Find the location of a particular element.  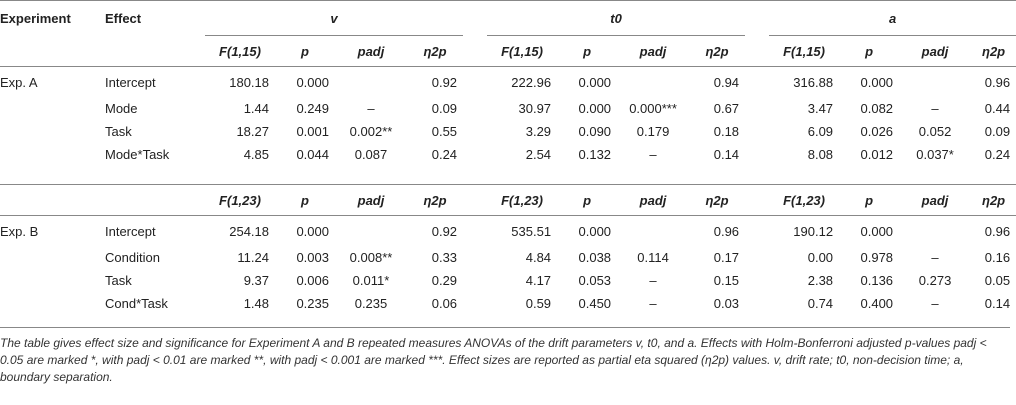

f-value: 4.17 is located at coordinates (538, 280).